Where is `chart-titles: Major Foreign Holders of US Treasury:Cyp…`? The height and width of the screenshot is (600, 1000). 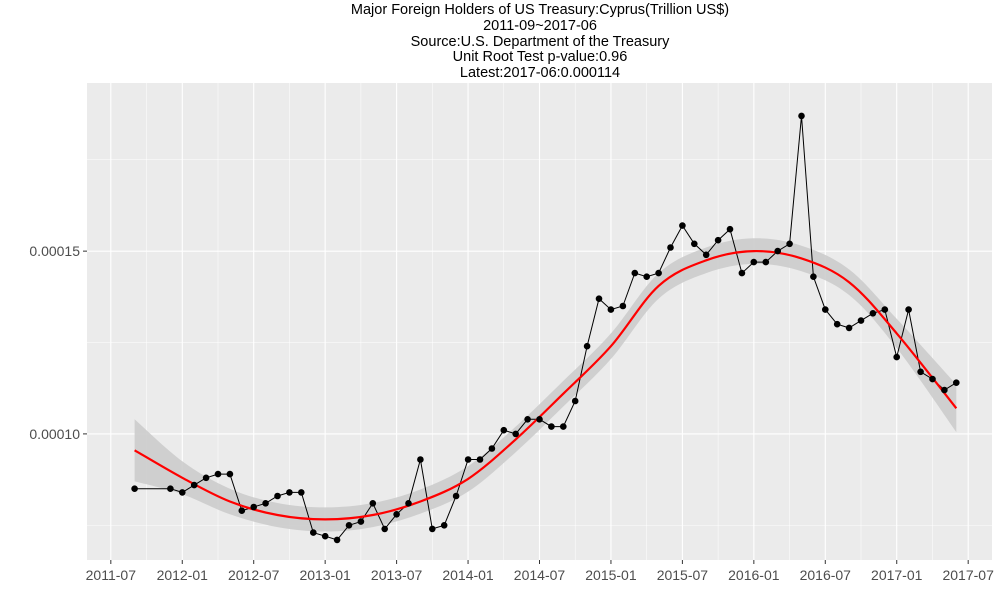 chart-titles: Major Foreign Holders of US Treasury:Cyp… is located at coordinates (500, 42).